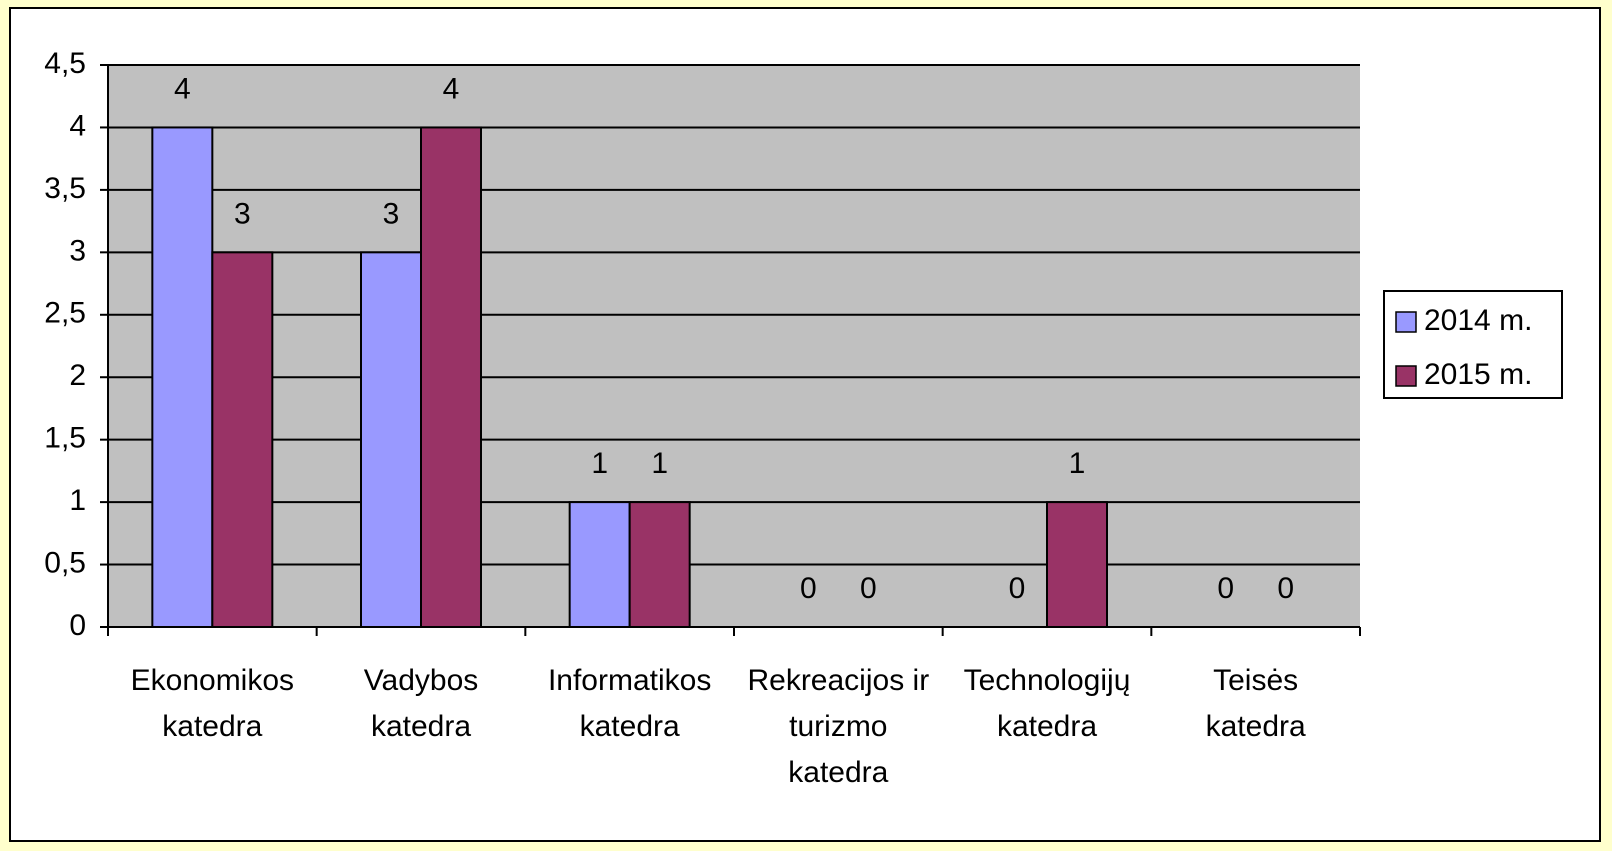 The height and width of the screenshot is (851, 1612). Describe the element at coordinates (65, 313) in the screenshot. I see `y-tick-label: 2,5` at that location.